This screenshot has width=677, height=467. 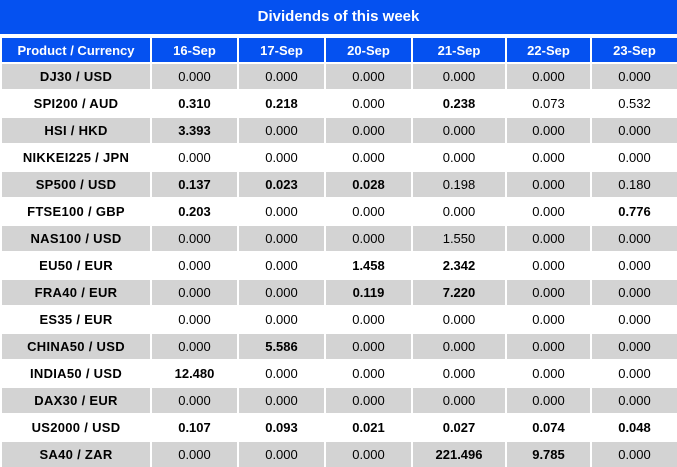 I want to click on dividend-value-cell: 0.027, so click(x=459, y=427).